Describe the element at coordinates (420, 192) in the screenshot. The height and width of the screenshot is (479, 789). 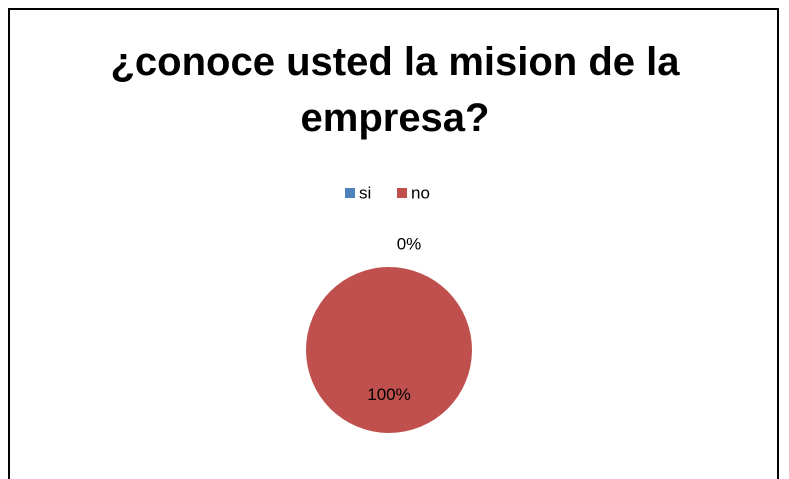
I see `legend-label: no` at that location.